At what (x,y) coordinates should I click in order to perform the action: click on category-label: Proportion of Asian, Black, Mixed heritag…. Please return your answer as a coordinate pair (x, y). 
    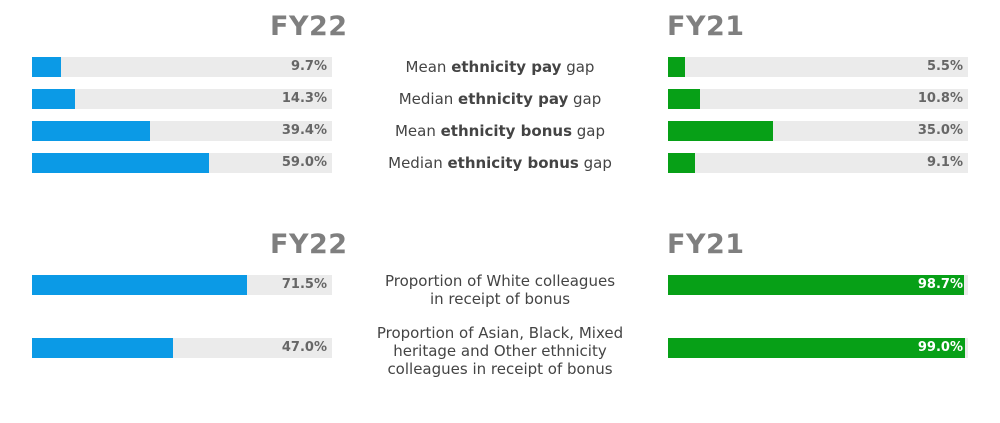
    Looking at the image, I should click on (500, 351).